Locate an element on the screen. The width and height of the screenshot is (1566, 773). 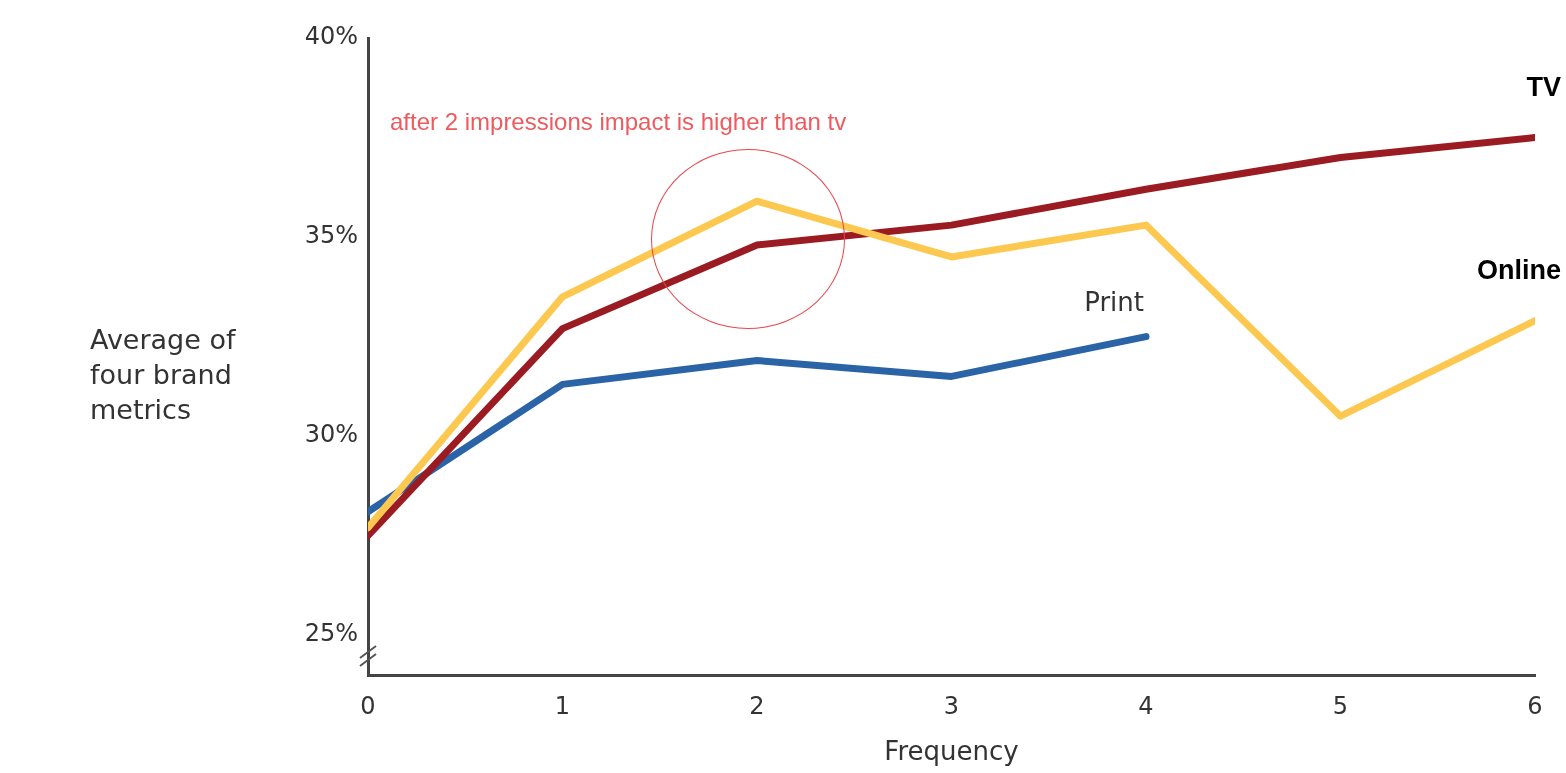
x-tick-label: 1 is located at coordinates (562, 705).